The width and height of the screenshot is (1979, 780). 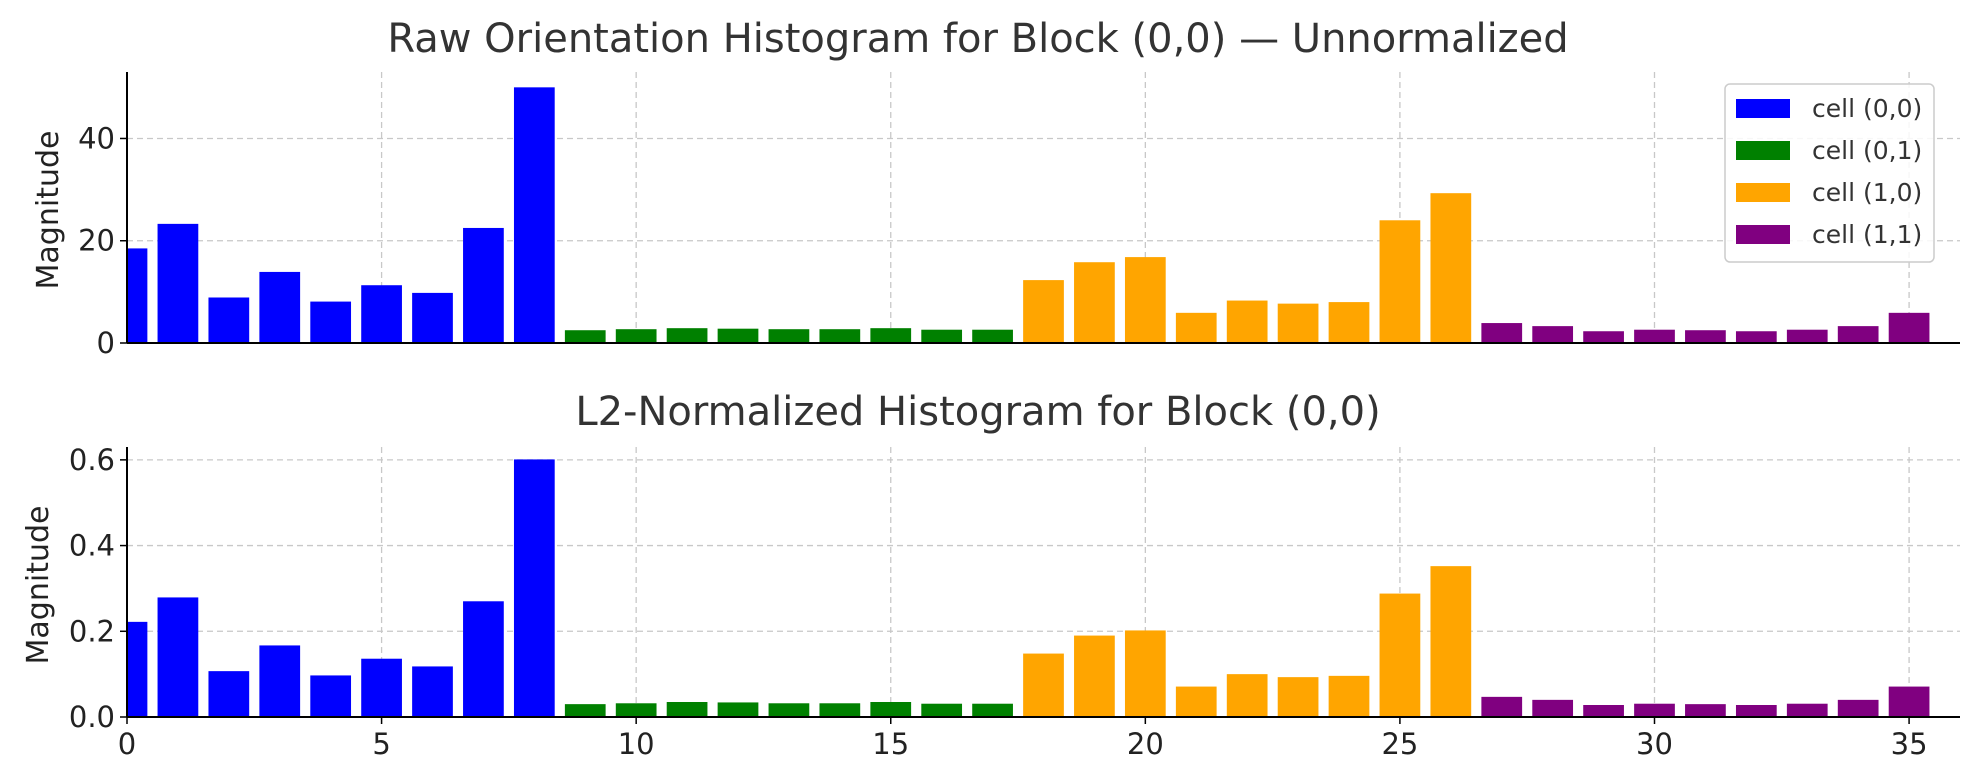 I want to click on raw-histogram-y-tick-label: 0, so click(x=106, y=343).